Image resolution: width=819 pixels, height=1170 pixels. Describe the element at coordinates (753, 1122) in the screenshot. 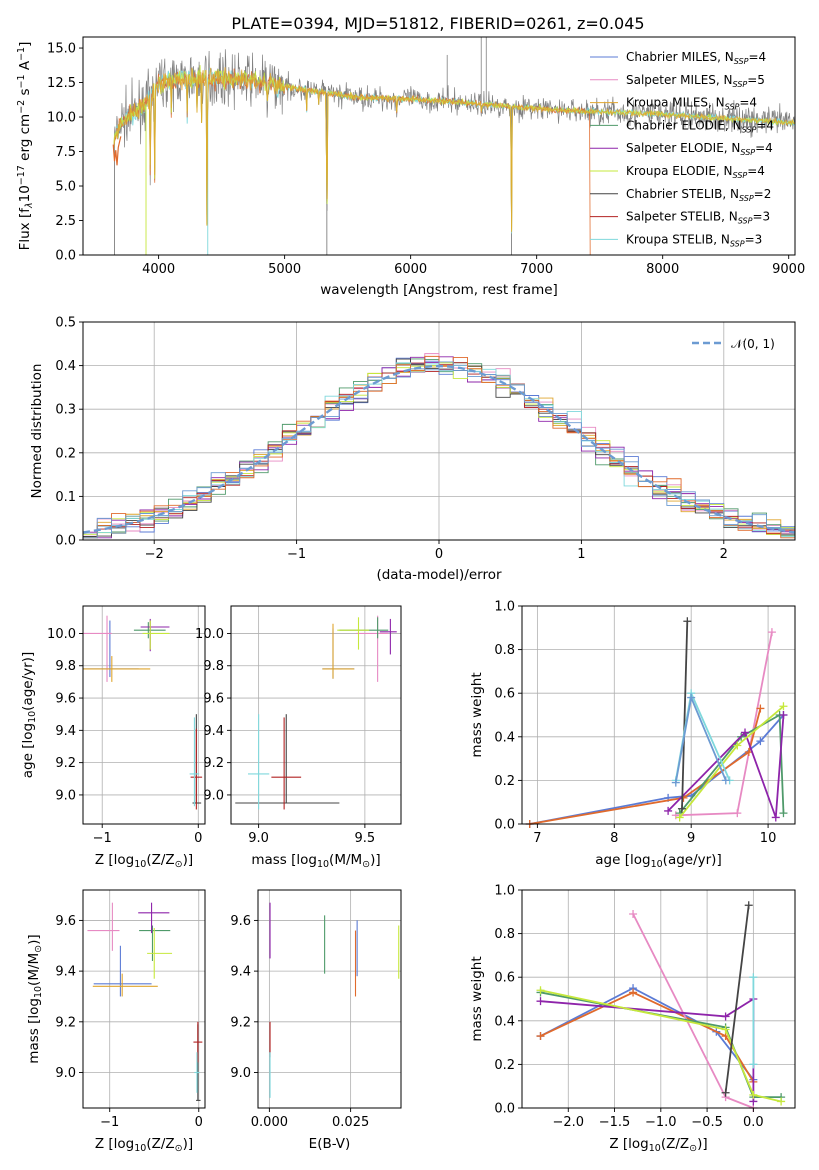

I see `x-tick-label: 0.0` at that location.